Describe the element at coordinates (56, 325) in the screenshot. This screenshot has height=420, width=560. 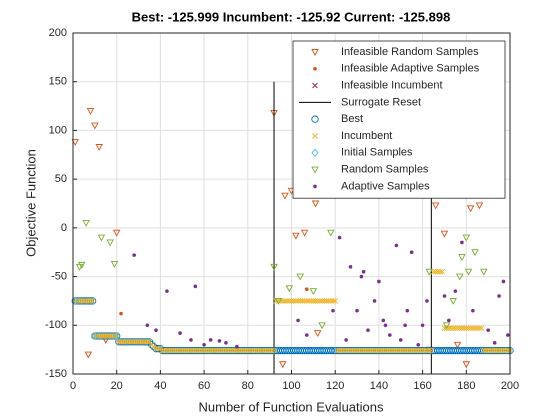
I see `y-tick-label: -100` at that location.